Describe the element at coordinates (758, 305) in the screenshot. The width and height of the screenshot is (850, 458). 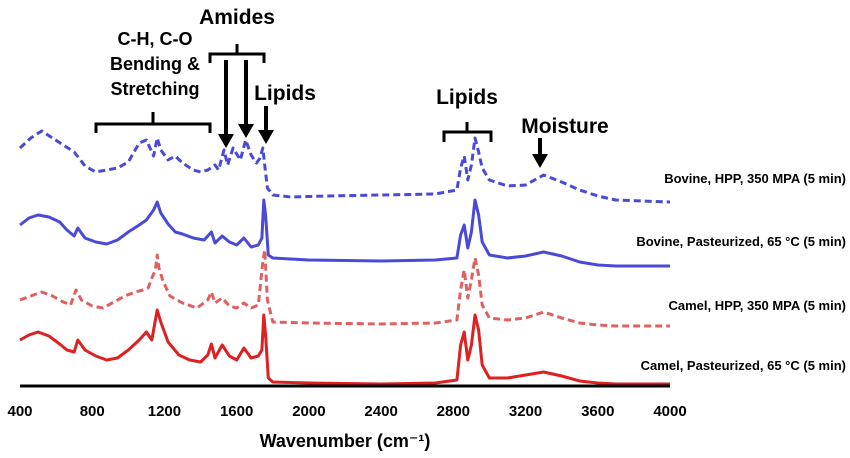
I see `series-label-3: Camel, HPP, 350 MPA (5 min)` at that location.